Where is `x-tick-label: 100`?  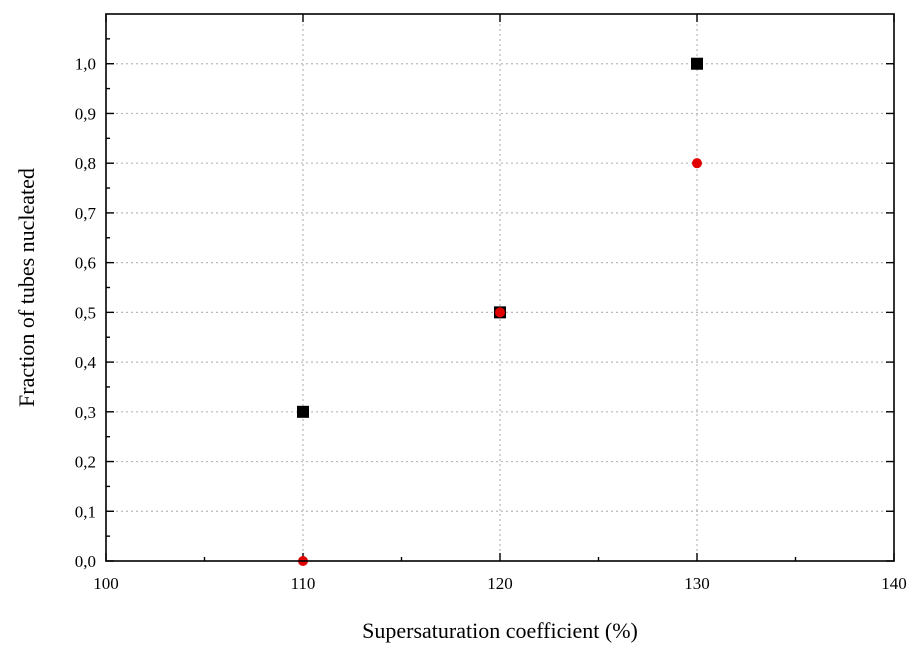
x-tick-label: 100 is located at coordinates (106, 583).